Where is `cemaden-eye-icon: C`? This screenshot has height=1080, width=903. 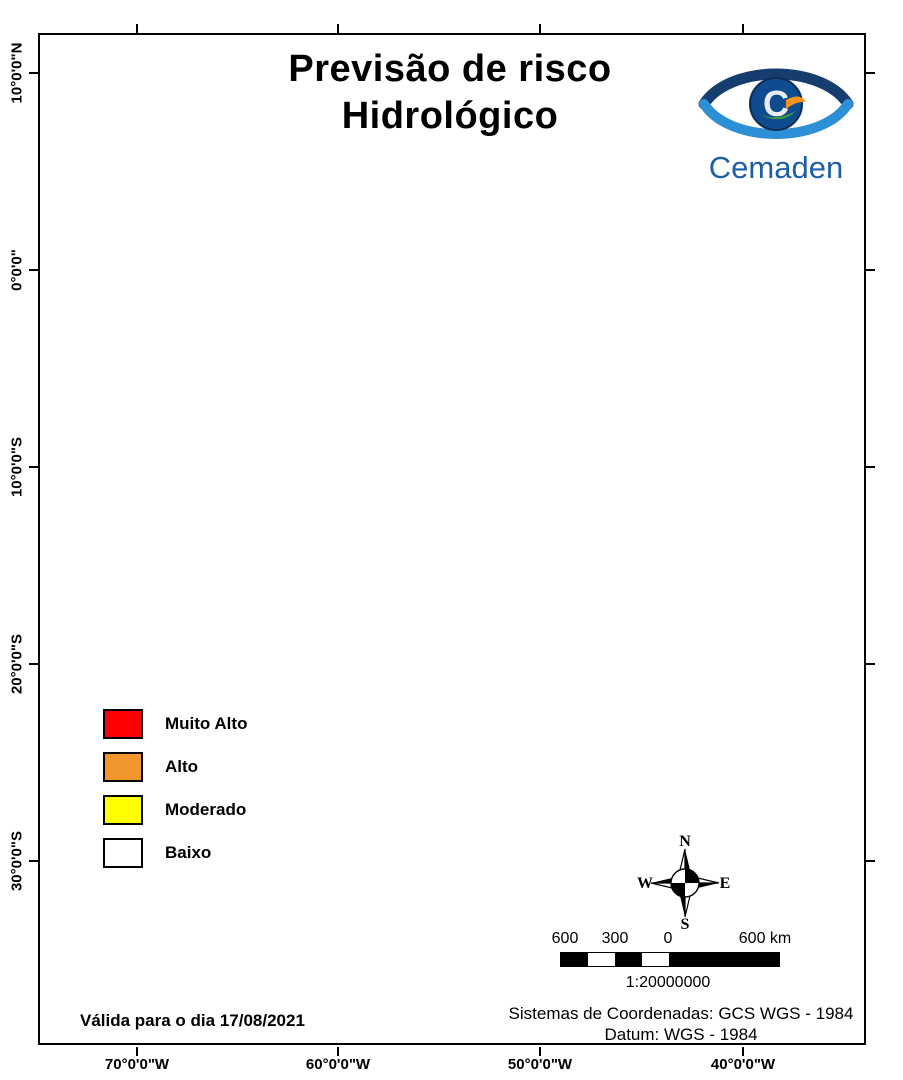 cemaden-eye-icon: C is located at coordinates (776, 103).